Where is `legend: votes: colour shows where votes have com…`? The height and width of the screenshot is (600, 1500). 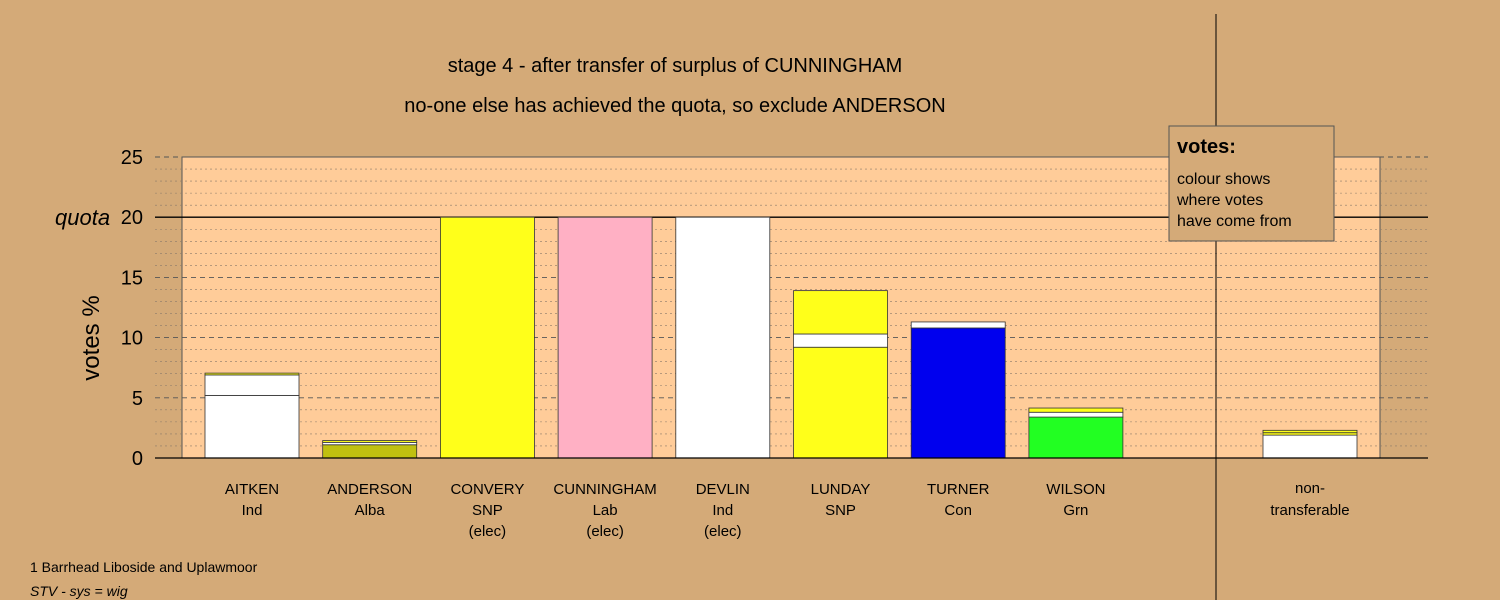
legend: votes: colour shows where votes have com… is located at coordinates (1251, 183).